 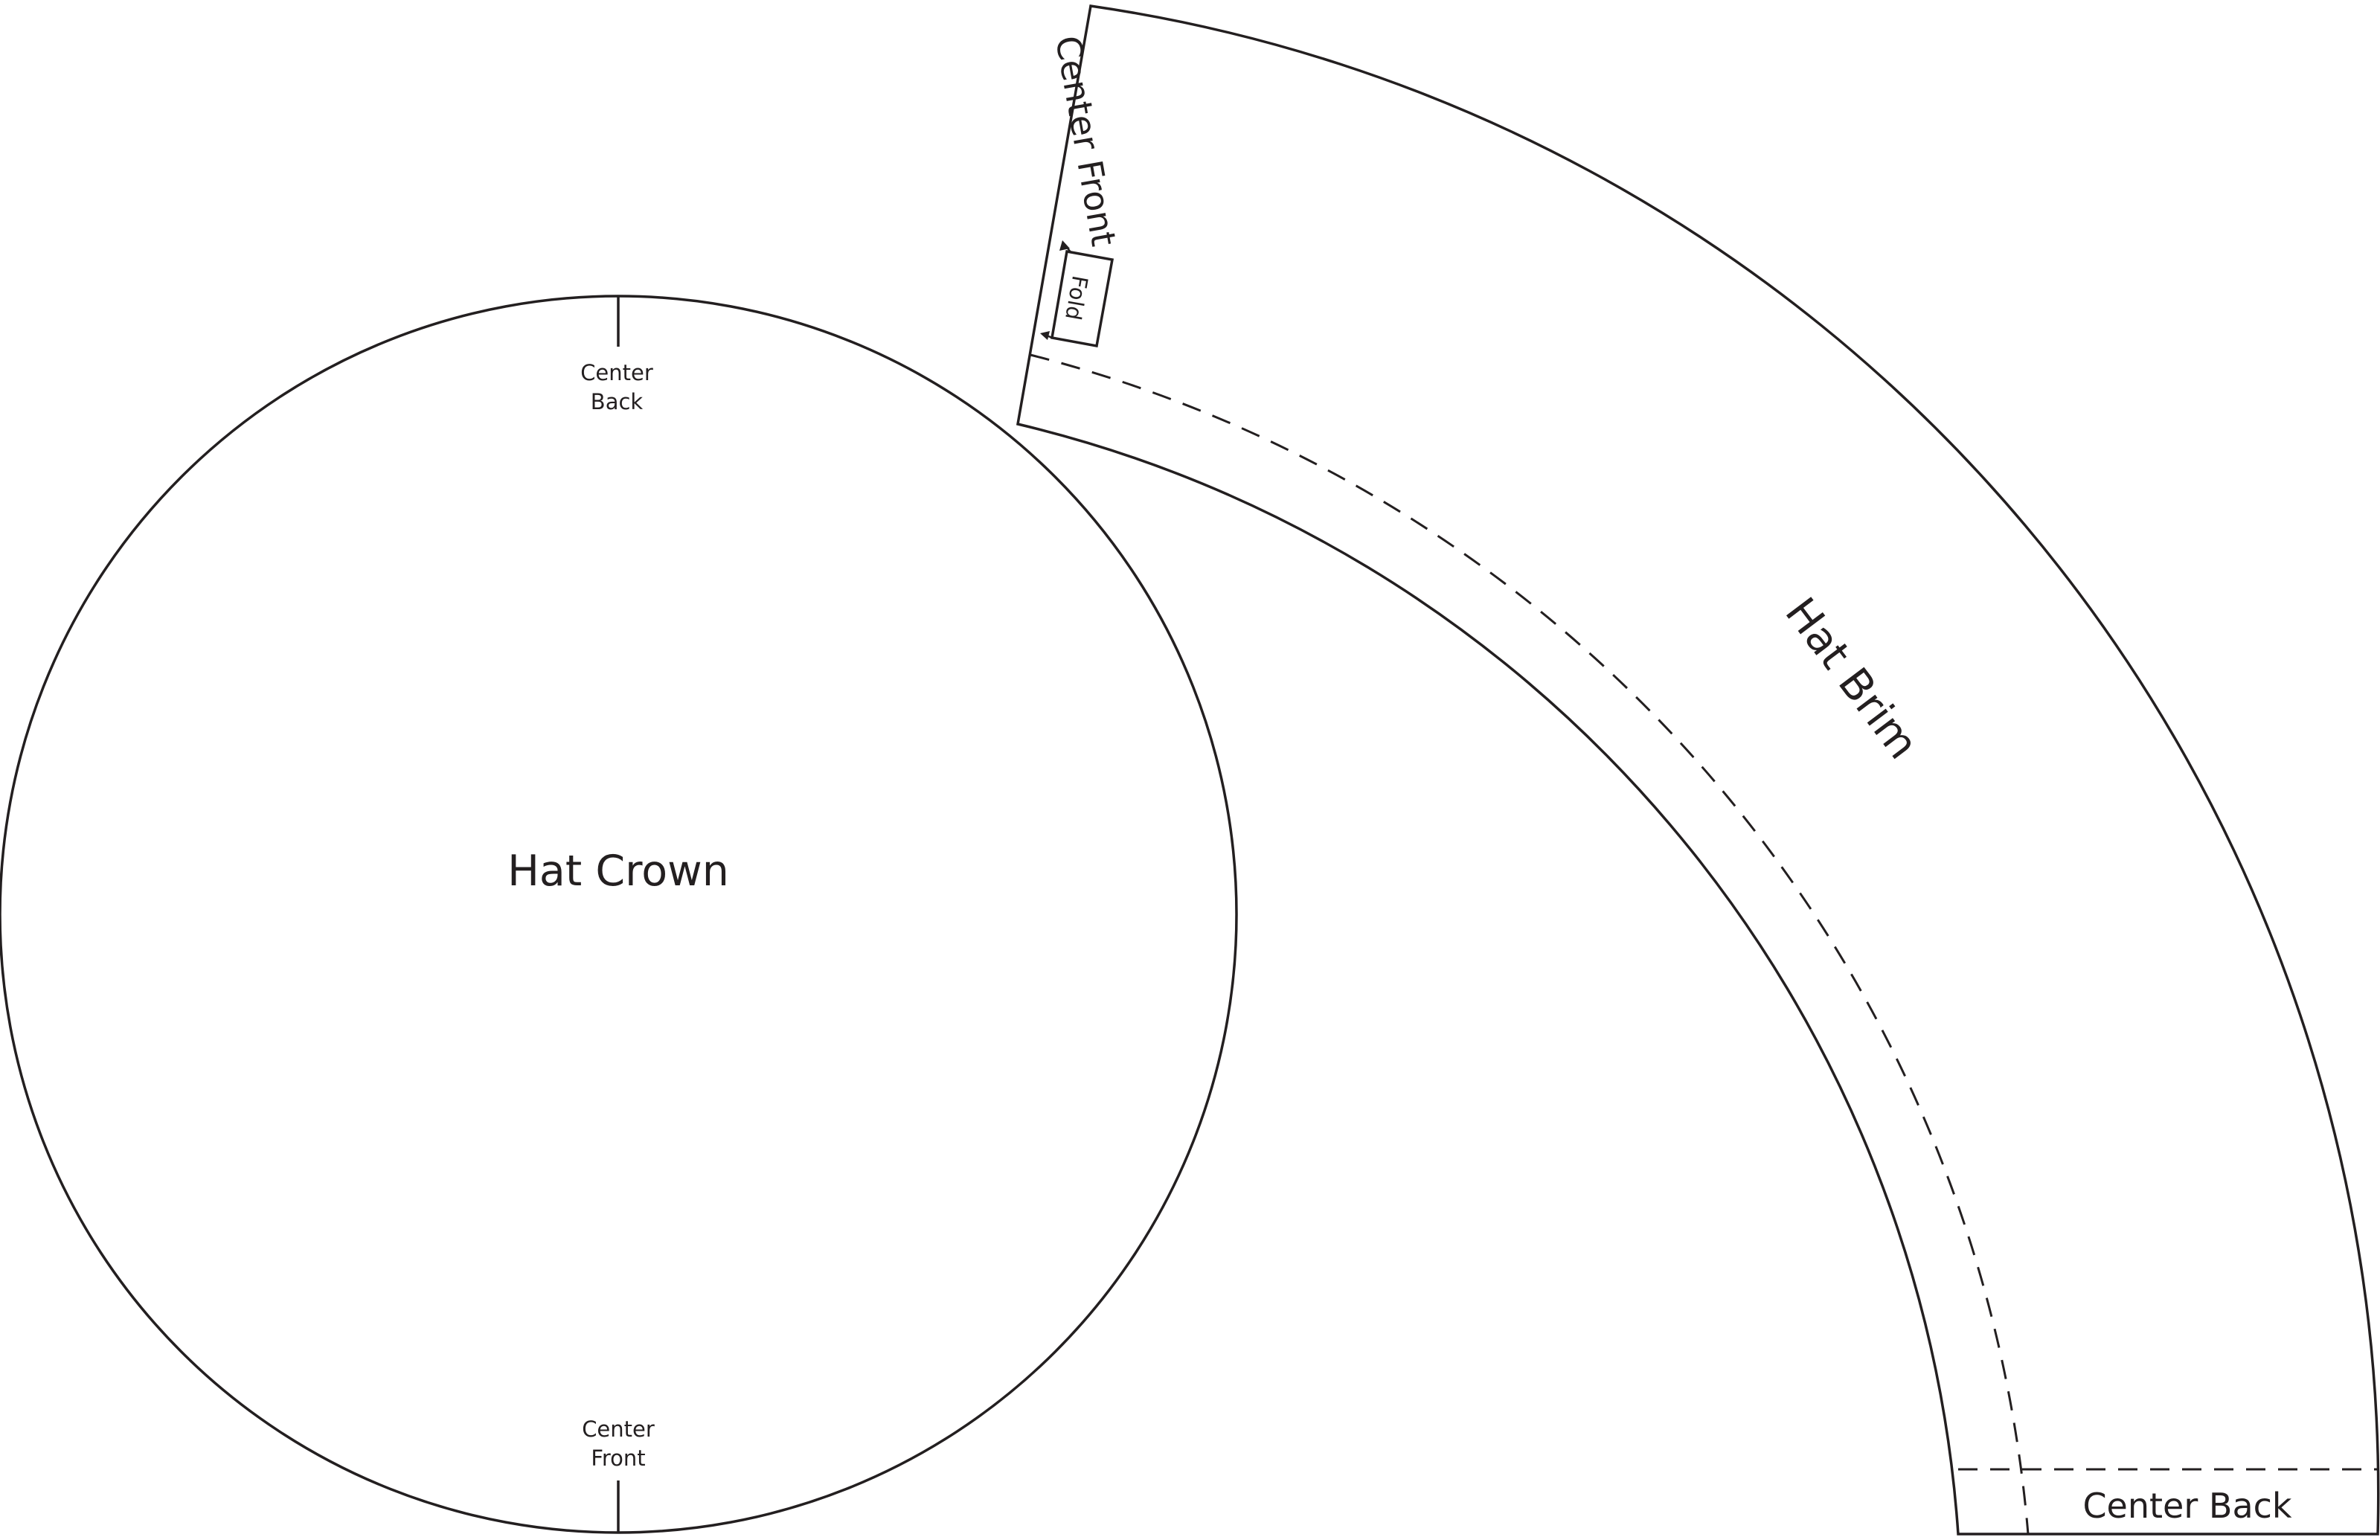 I want to click on crown-center-back-label-line1: Center, so click(x=616, y=372).